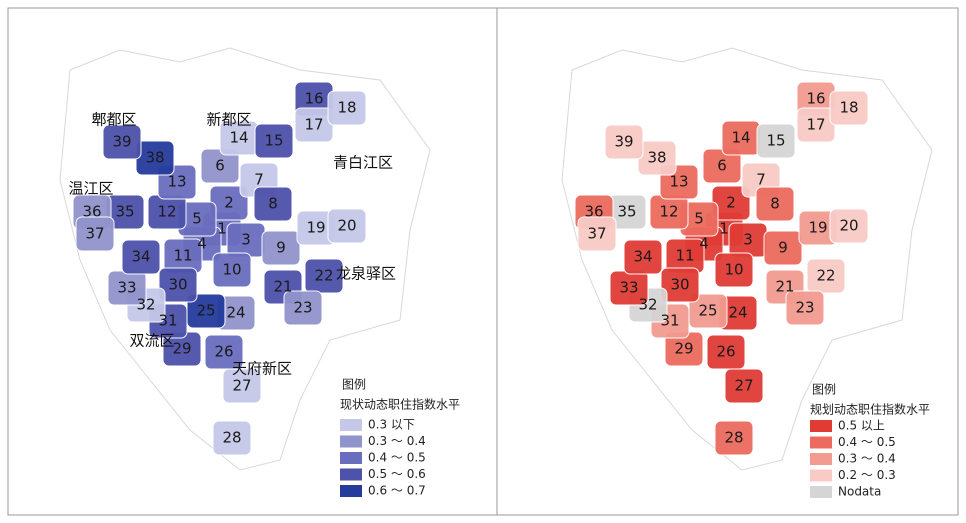  Describe the element at coordinates (699, 219) in the screenshot. I see `zone-label: 5` at that location.